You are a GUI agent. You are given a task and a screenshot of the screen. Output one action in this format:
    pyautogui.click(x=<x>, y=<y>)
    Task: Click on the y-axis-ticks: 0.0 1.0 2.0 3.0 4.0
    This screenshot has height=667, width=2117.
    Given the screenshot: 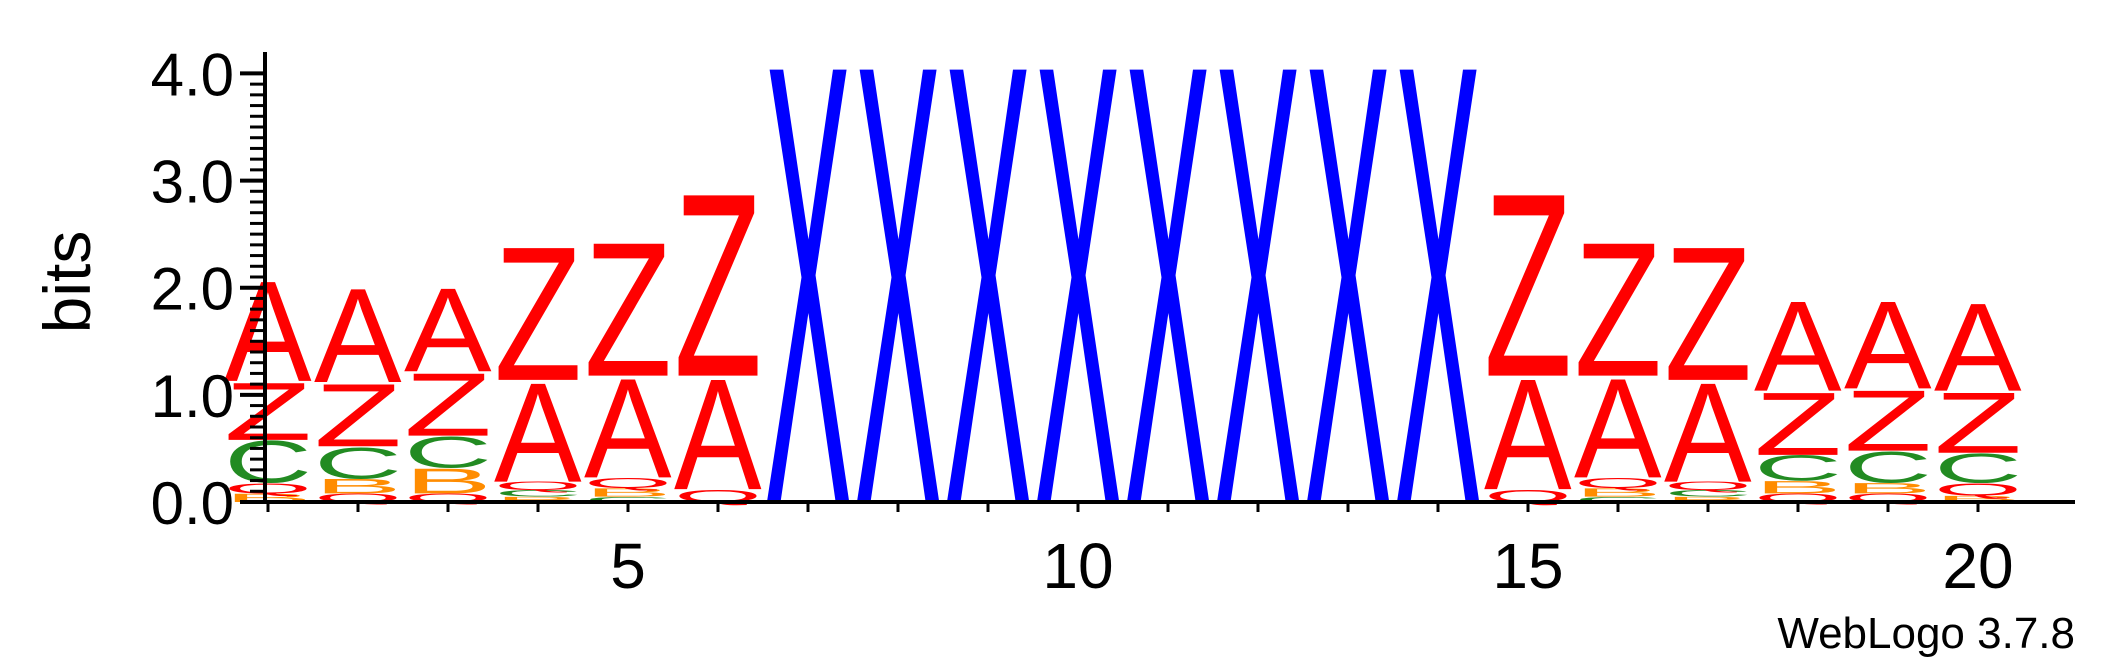 What is the action you would take?
    pyautogui.click(x=208, y=289)
    